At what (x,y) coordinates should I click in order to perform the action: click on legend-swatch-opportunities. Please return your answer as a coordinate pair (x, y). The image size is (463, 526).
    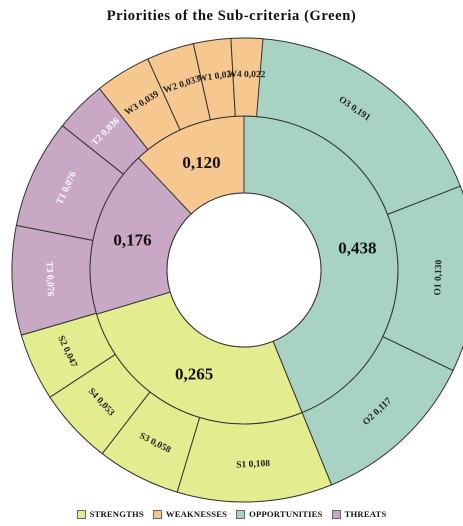
    Looking at the image, I should click on (241, 514).